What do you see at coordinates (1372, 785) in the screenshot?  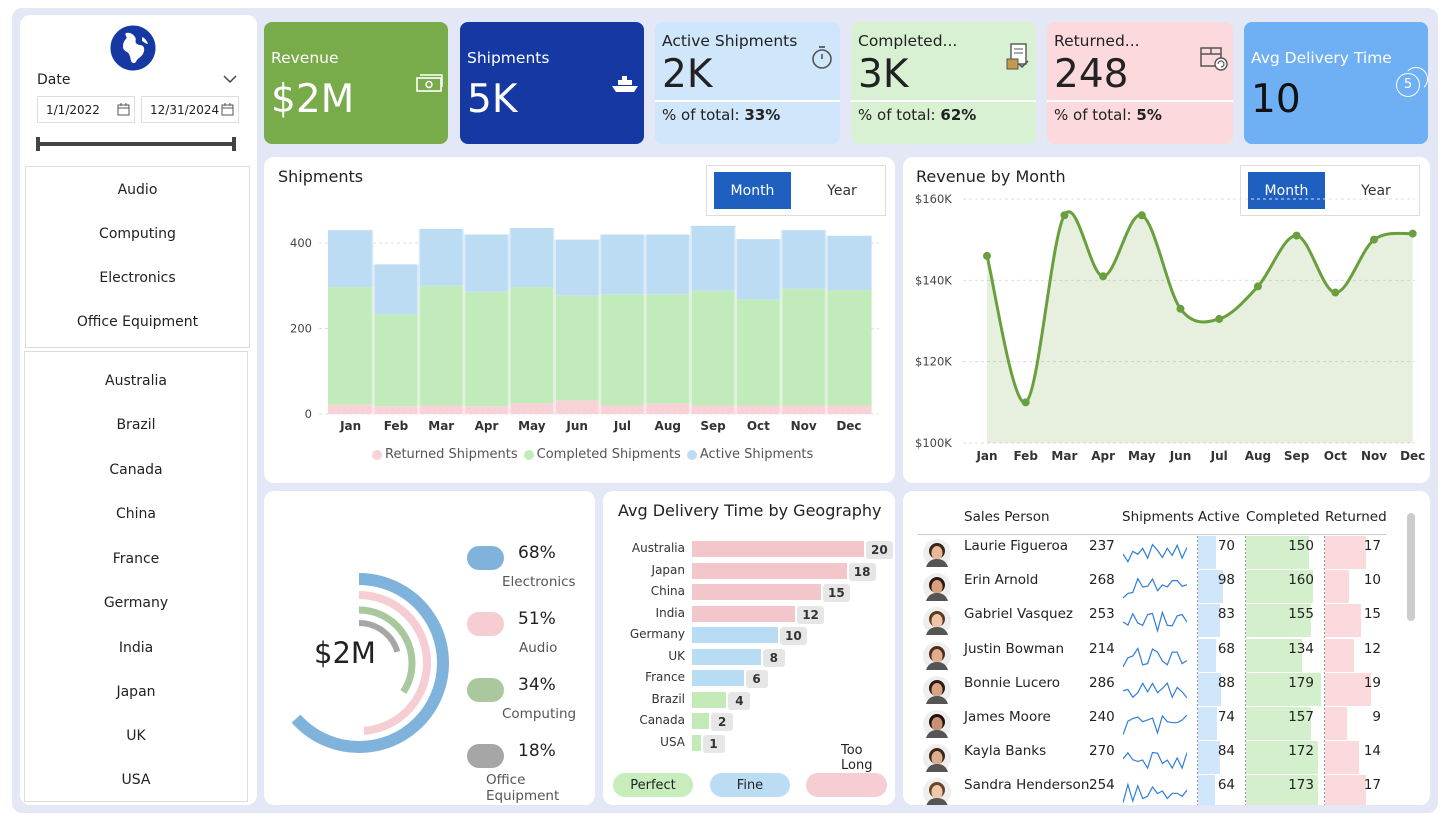 I see `returned-value: 17` at bounding box center [1372, 785].